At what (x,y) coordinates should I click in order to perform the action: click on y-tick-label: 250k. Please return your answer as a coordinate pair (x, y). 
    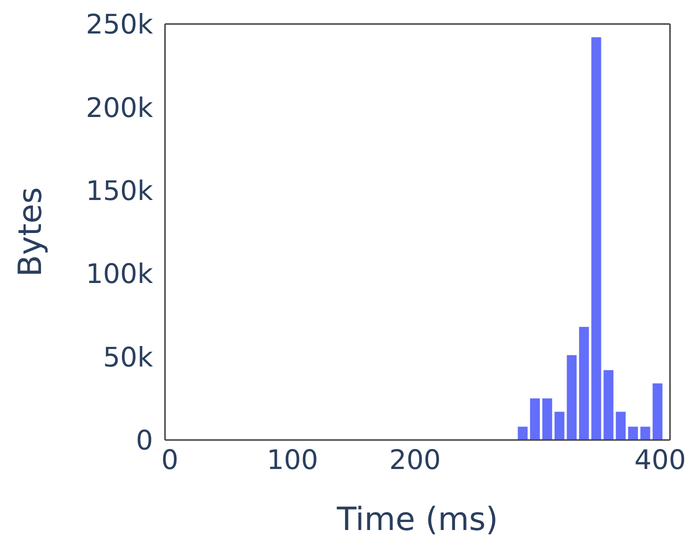
    Looking at the image, I should click on (120, 25).